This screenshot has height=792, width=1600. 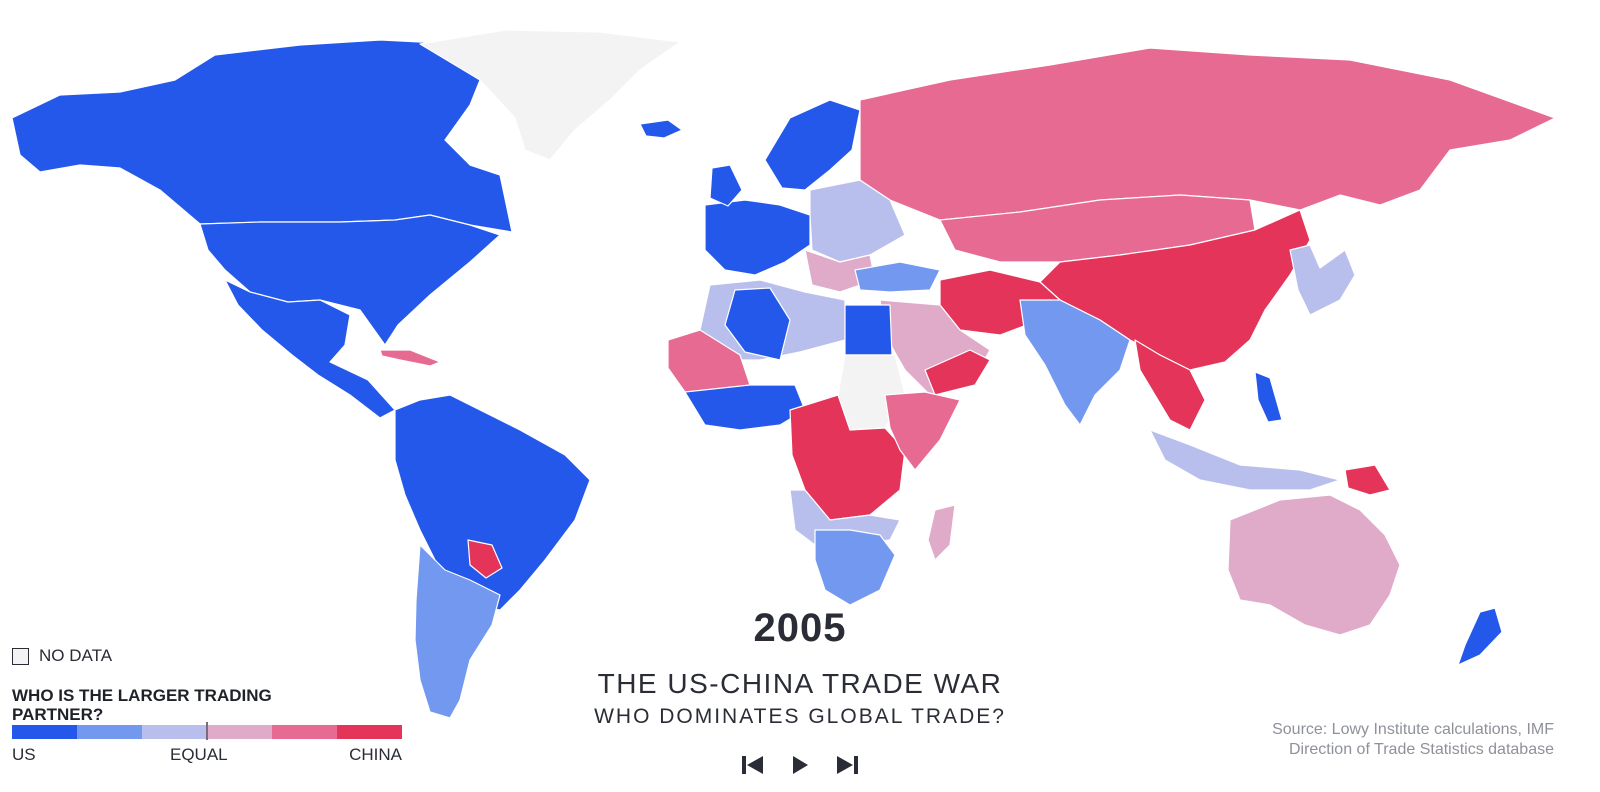 I want to click on region-argentina-chile, so click(x=457, y=631).